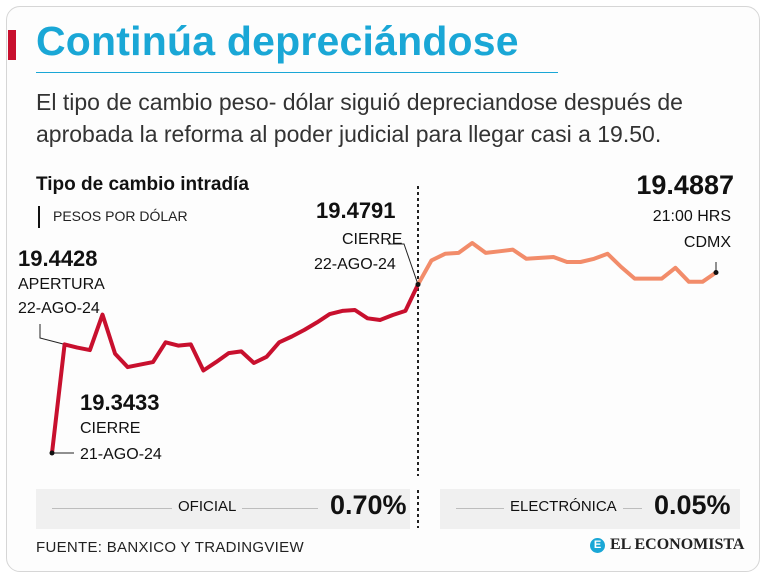 This screenshot has width=768, height=580. Describe the element at coordinates (39, 217) in the screenshot. I see `units-marker` at that location.